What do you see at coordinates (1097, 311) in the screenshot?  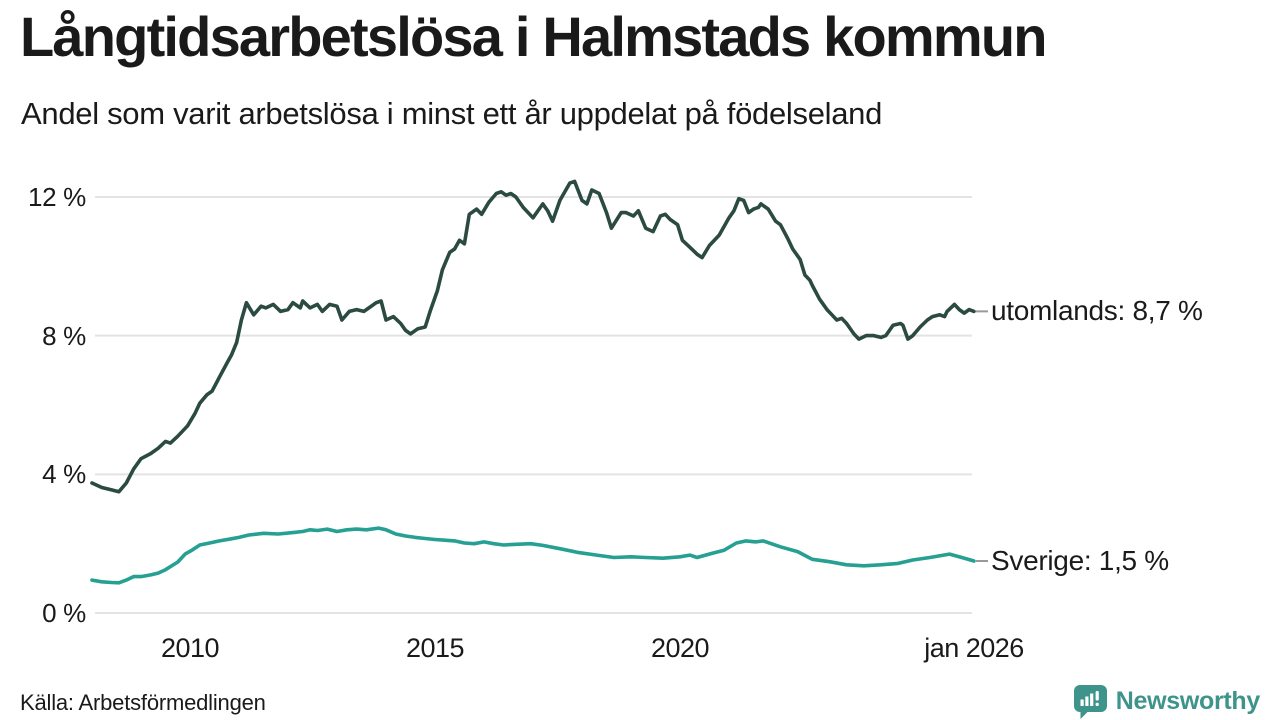 I see `series-label-utomlands: utomlands: 8,7 %` at bounding box center [1097, 311].